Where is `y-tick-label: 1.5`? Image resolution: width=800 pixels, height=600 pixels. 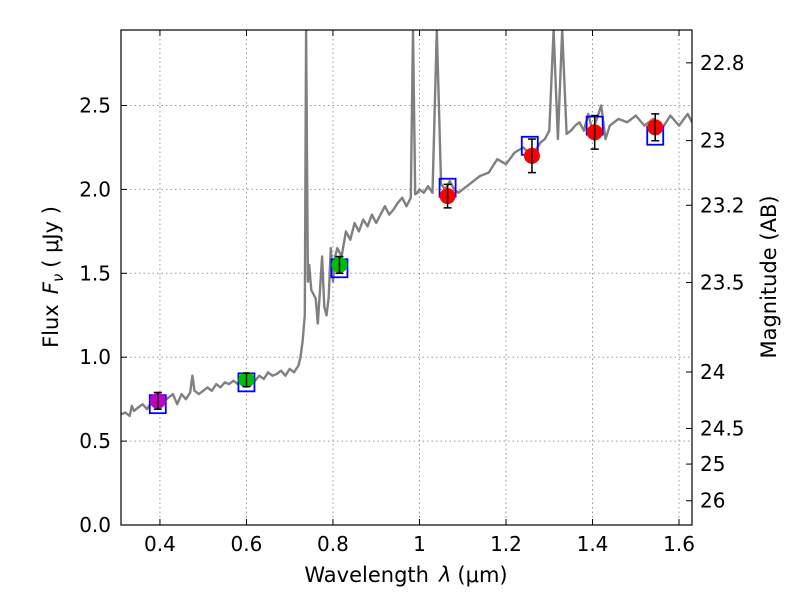
y-tick-label: 1.5 is located at coordinates (95, 273).